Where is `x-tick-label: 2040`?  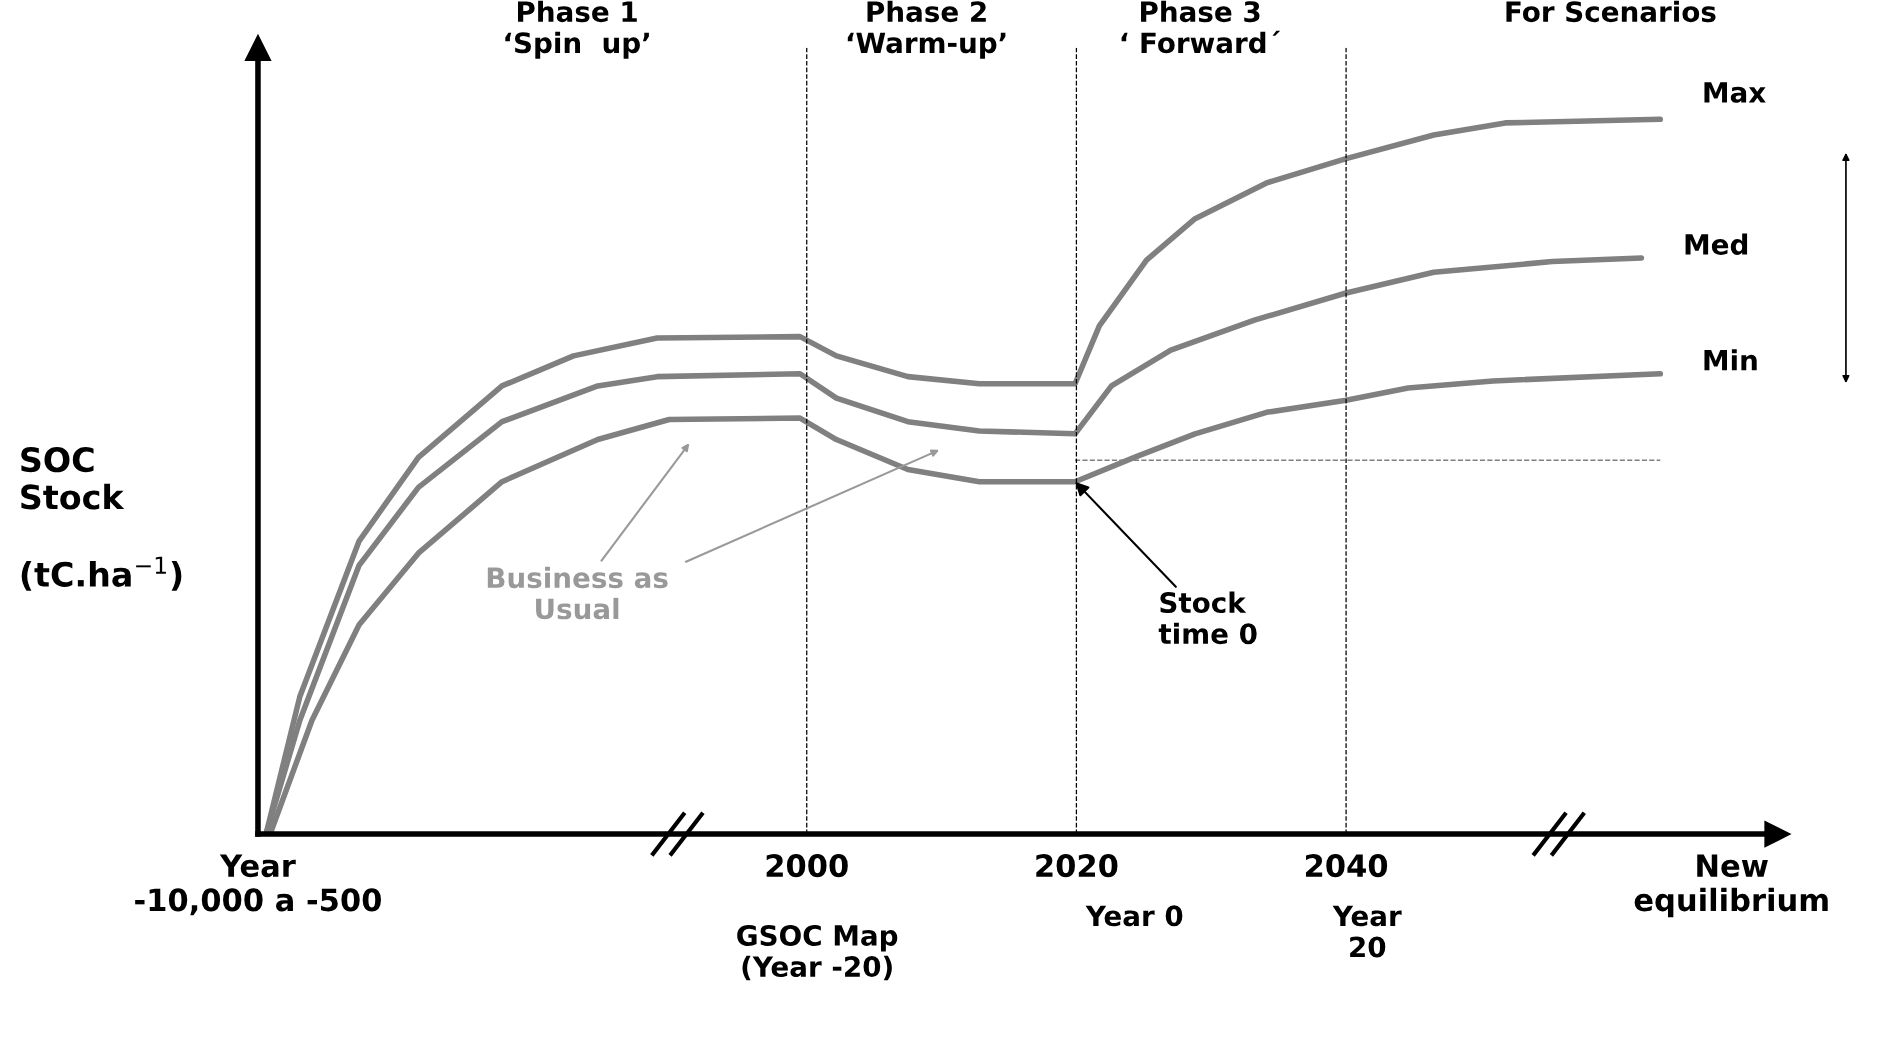 x-tick-label: 2040 is located at coordinates (1346, 866).